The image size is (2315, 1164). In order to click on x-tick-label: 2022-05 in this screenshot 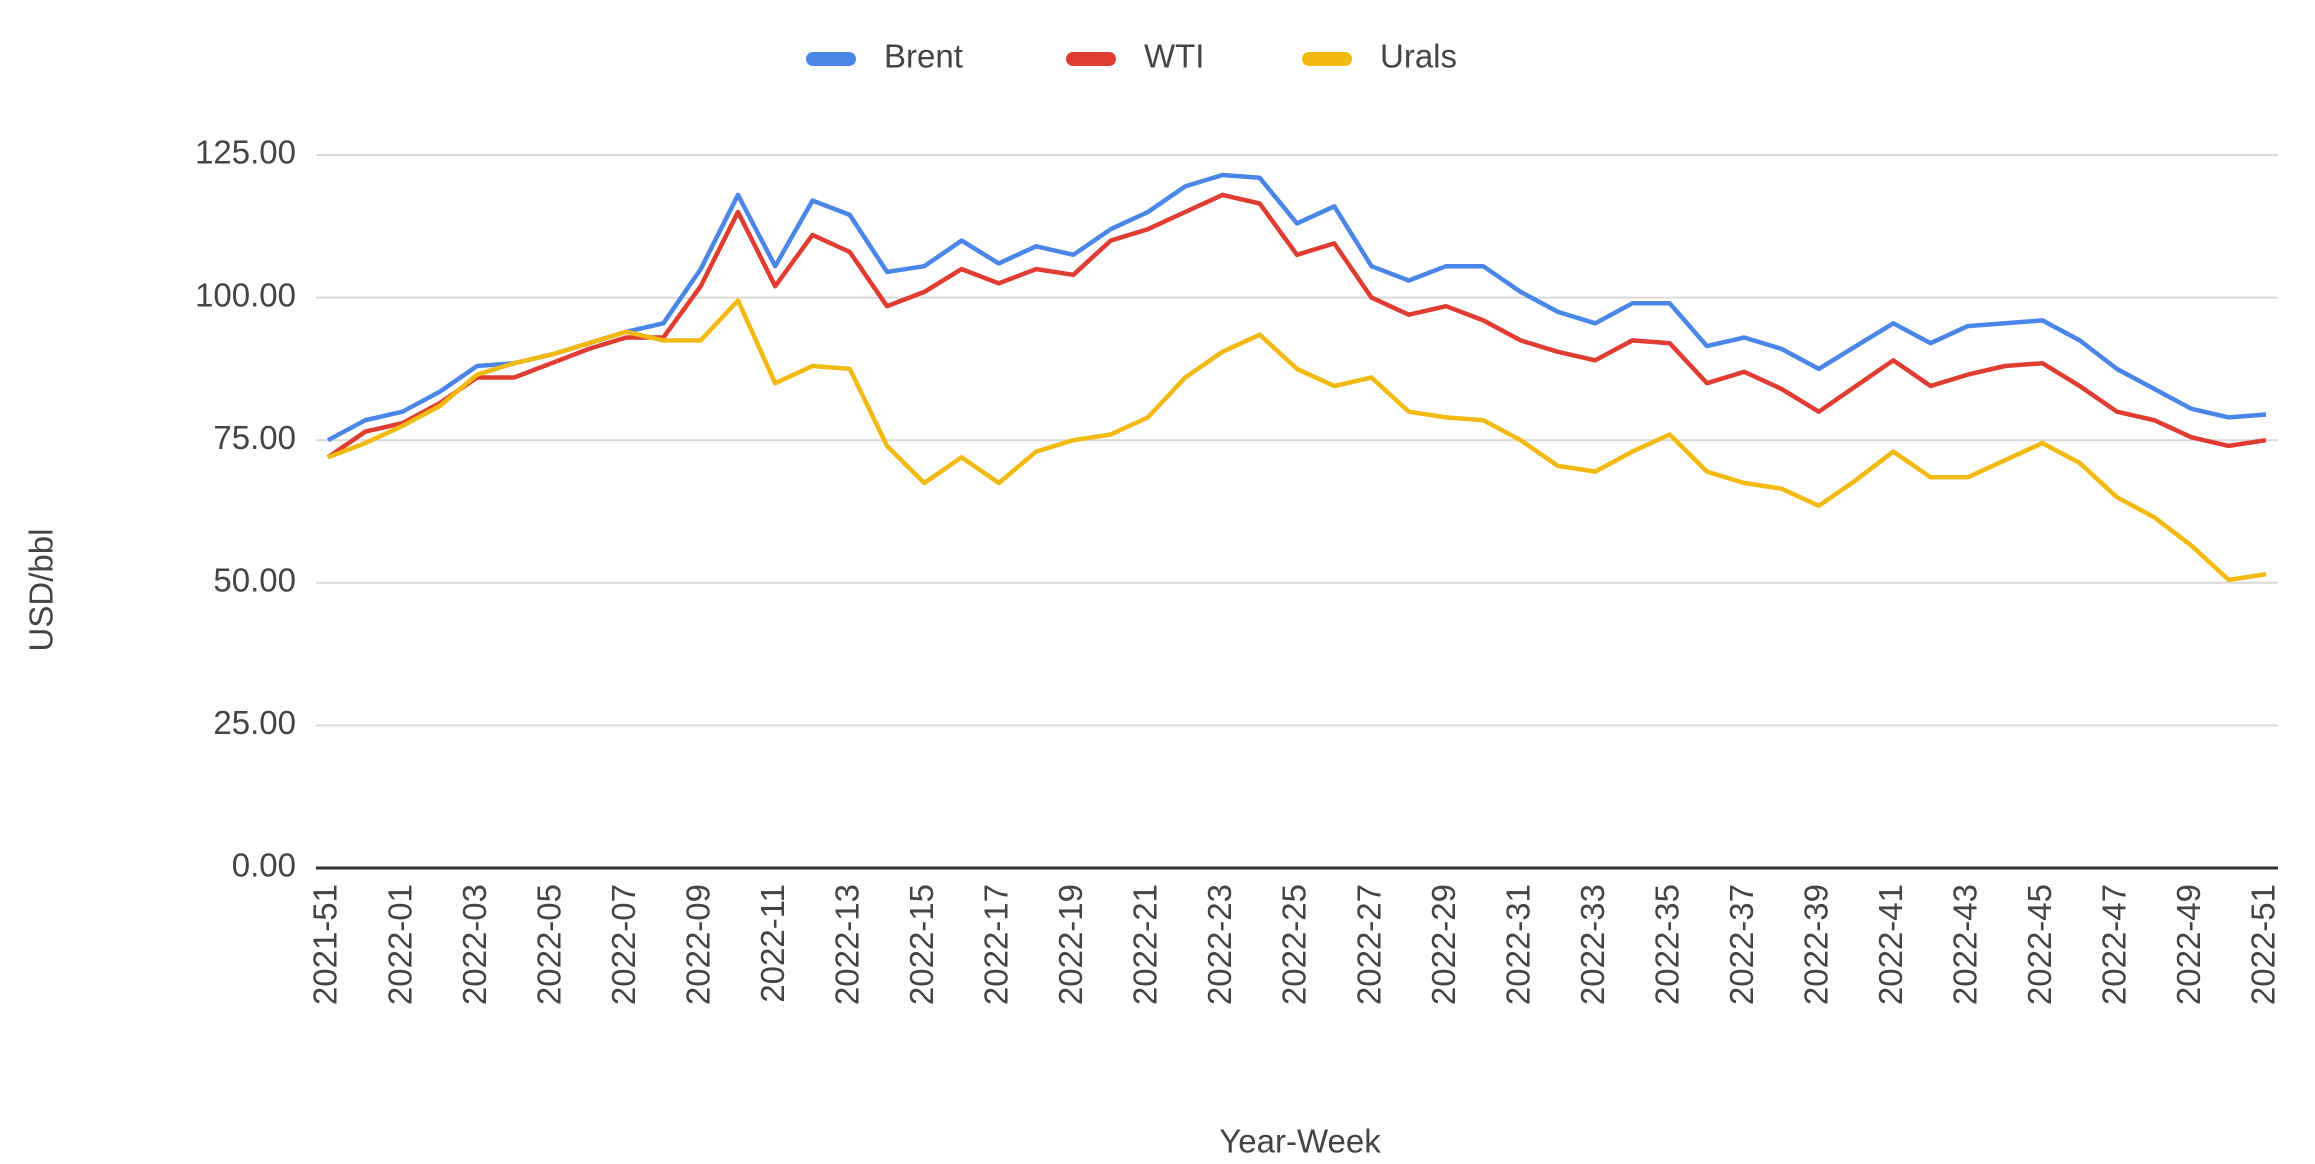, I will do `click(548, 944)`.